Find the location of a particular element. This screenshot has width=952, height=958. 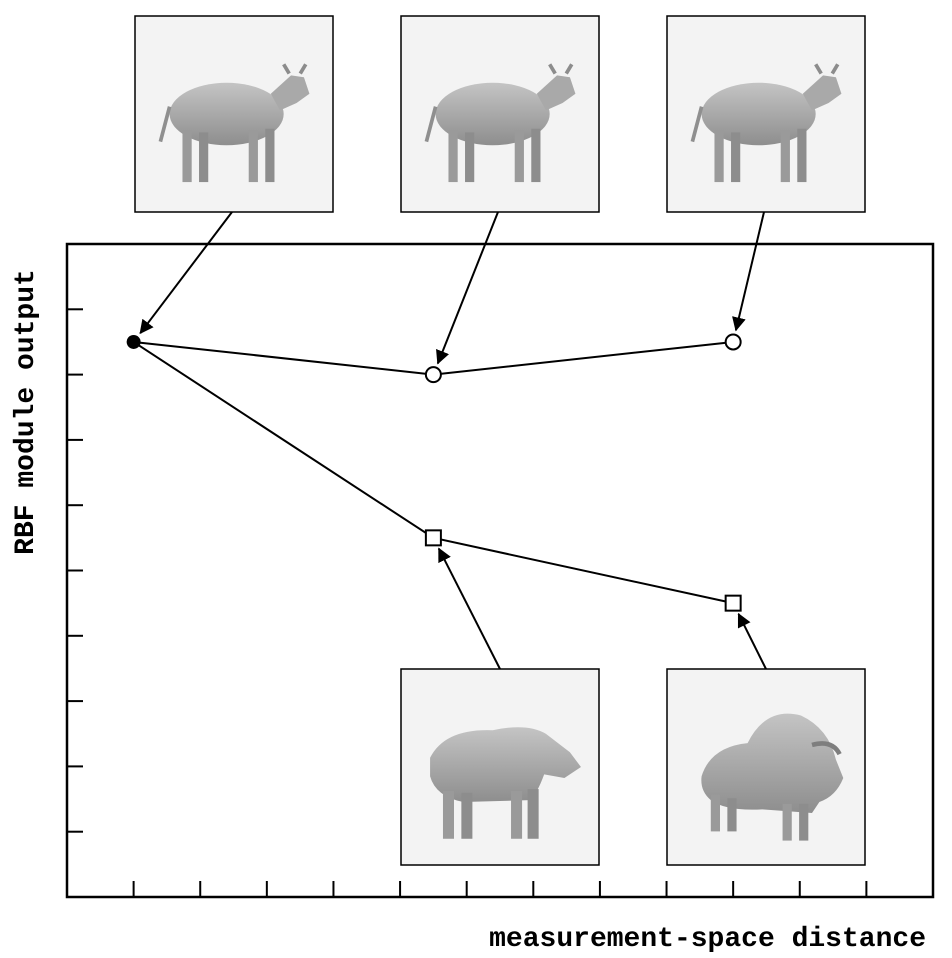

thumbnail-bison is located at coordinates (766, 767).